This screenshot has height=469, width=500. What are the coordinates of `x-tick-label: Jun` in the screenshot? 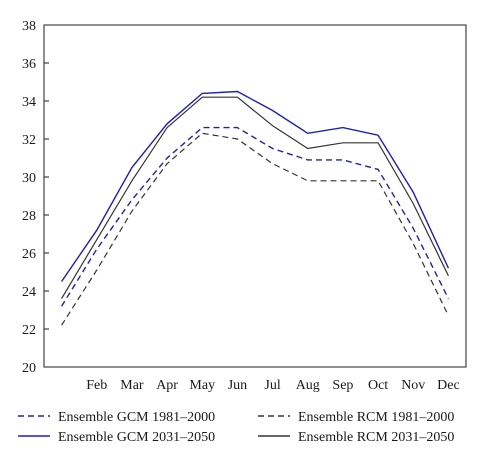 It's located at (237, 385).